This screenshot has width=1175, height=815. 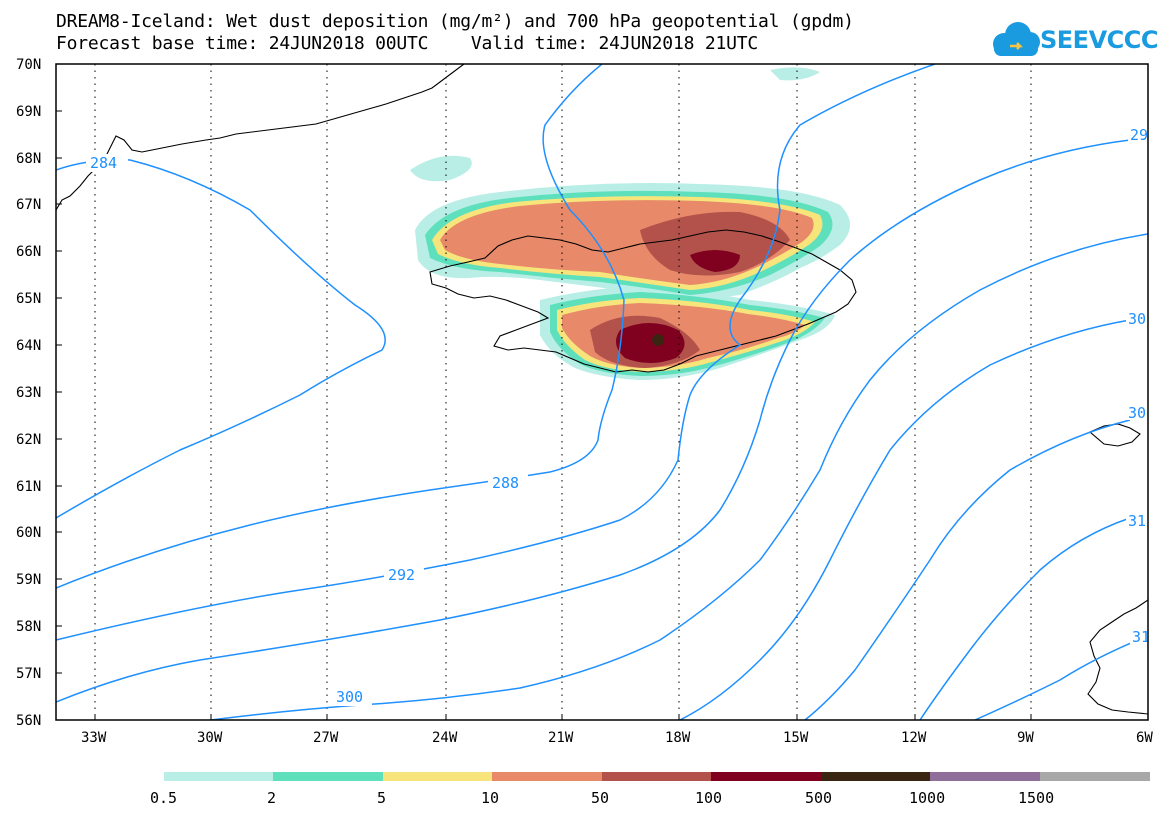 What do you see at coordinates (28, 627) in the screenshot?
I see `lat-label: 58N` at bounding box center [28, 627].